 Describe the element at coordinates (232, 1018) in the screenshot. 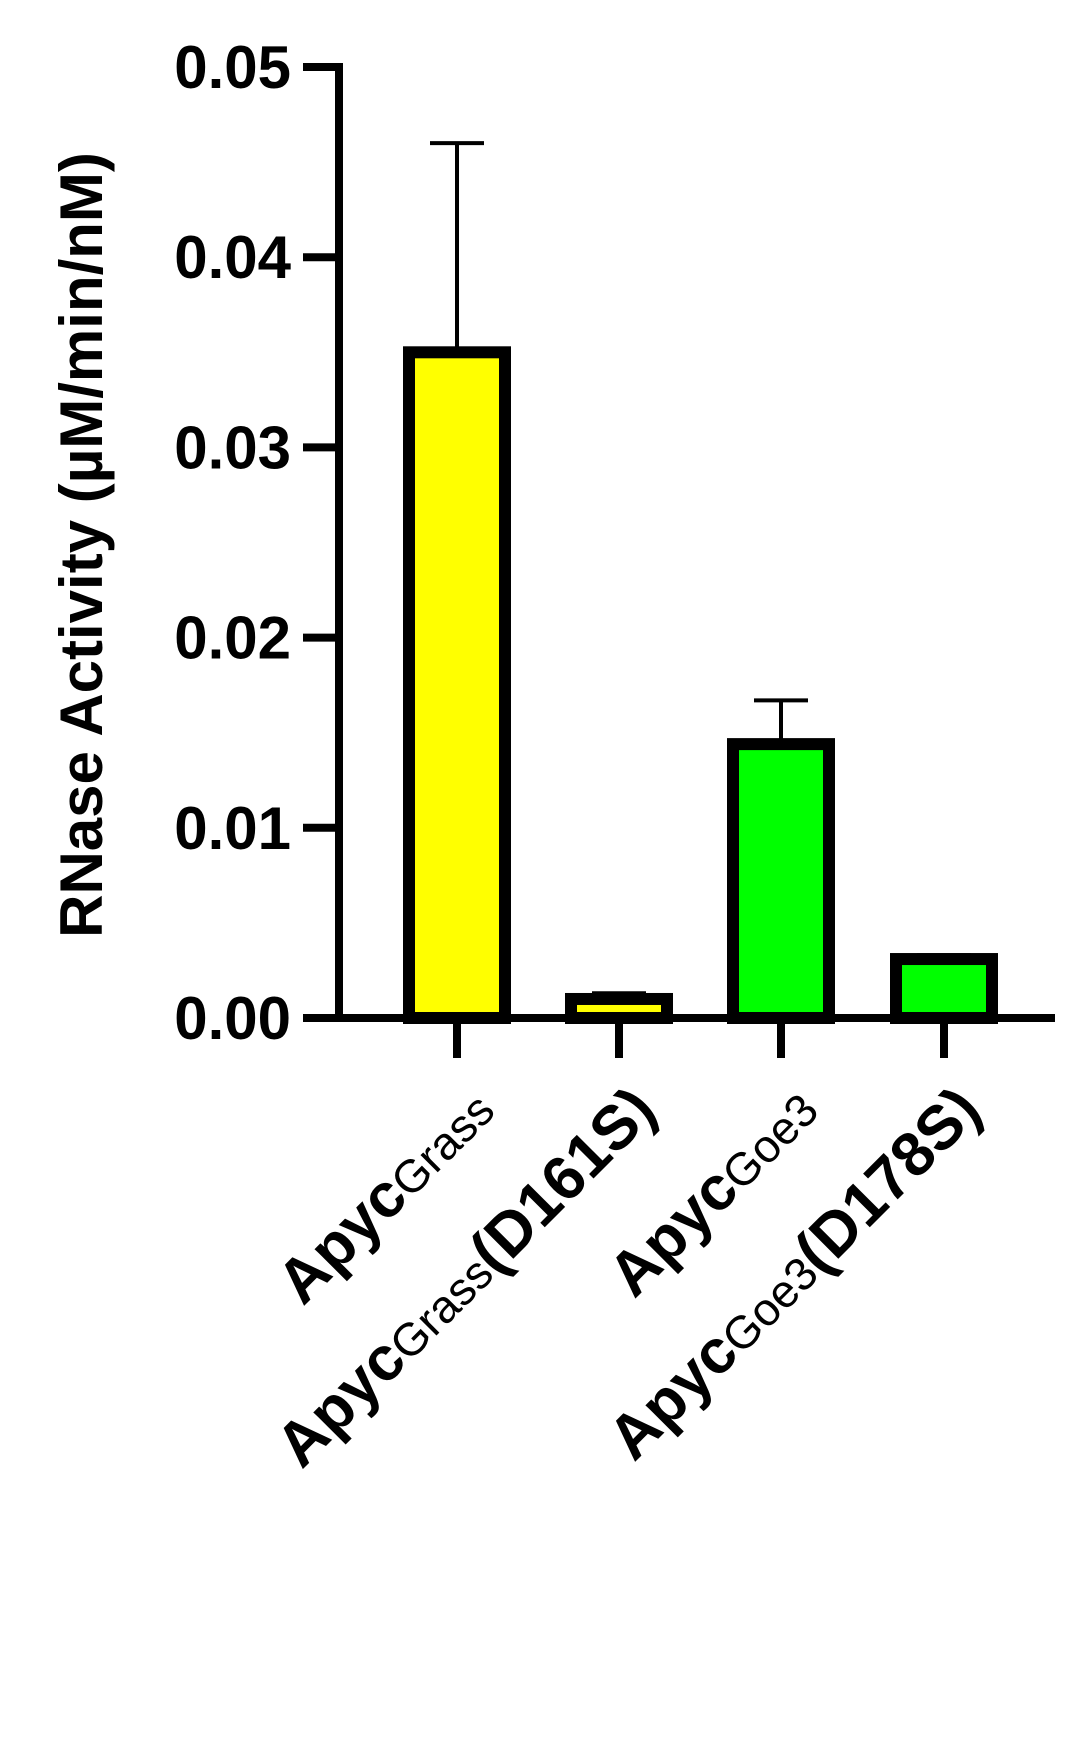

I see `y-tick-label: 0.00` at that location.